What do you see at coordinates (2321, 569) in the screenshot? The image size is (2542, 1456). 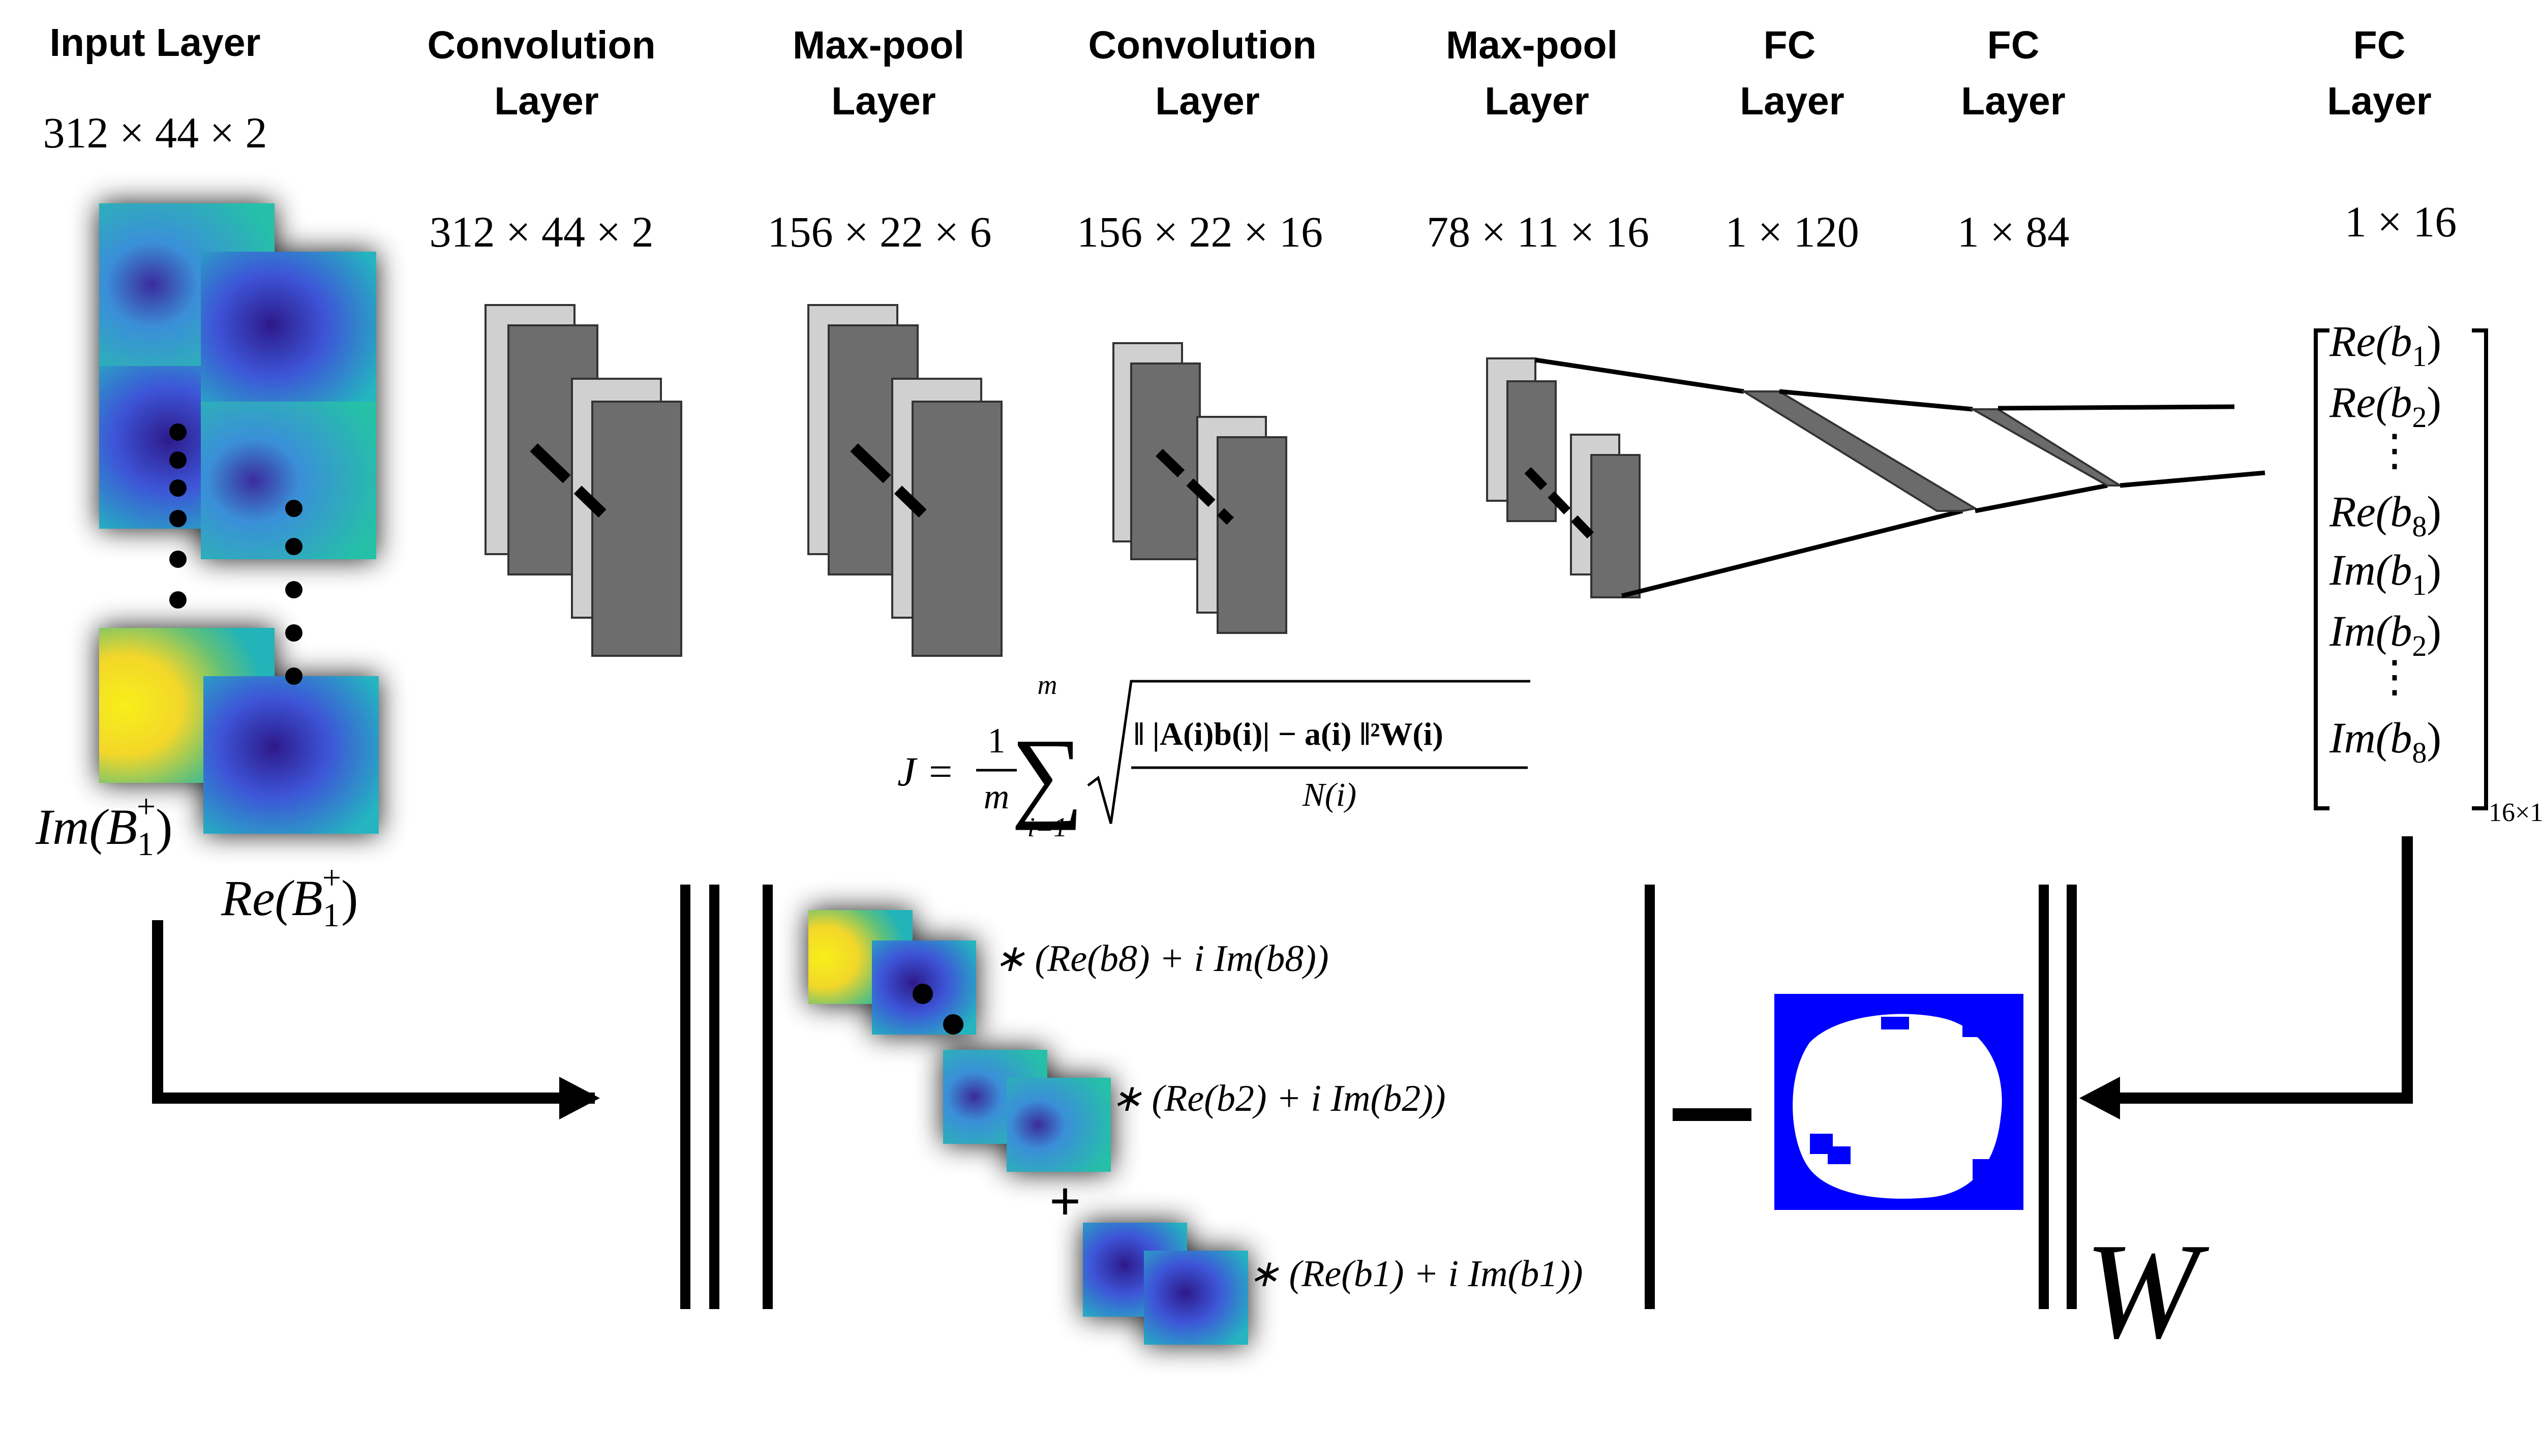 I see `output-vector-left-bracket` at bounding box center [2321, 569].